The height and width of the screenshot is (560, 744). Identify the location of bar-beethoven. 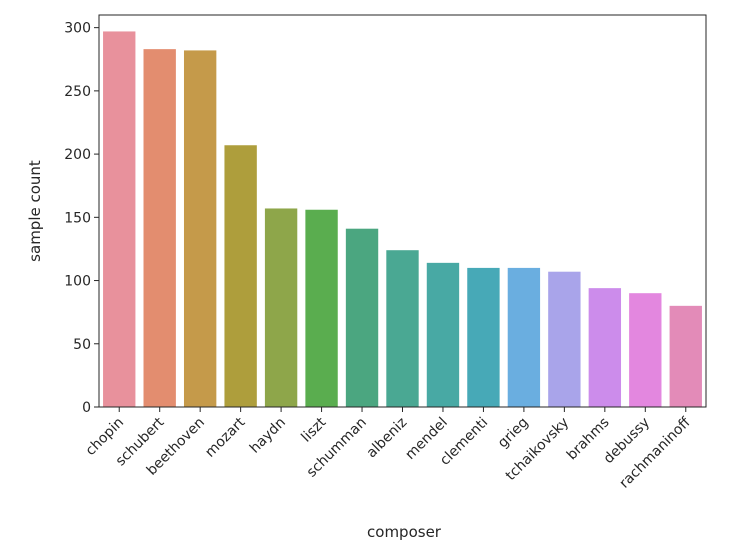
(200, 228).